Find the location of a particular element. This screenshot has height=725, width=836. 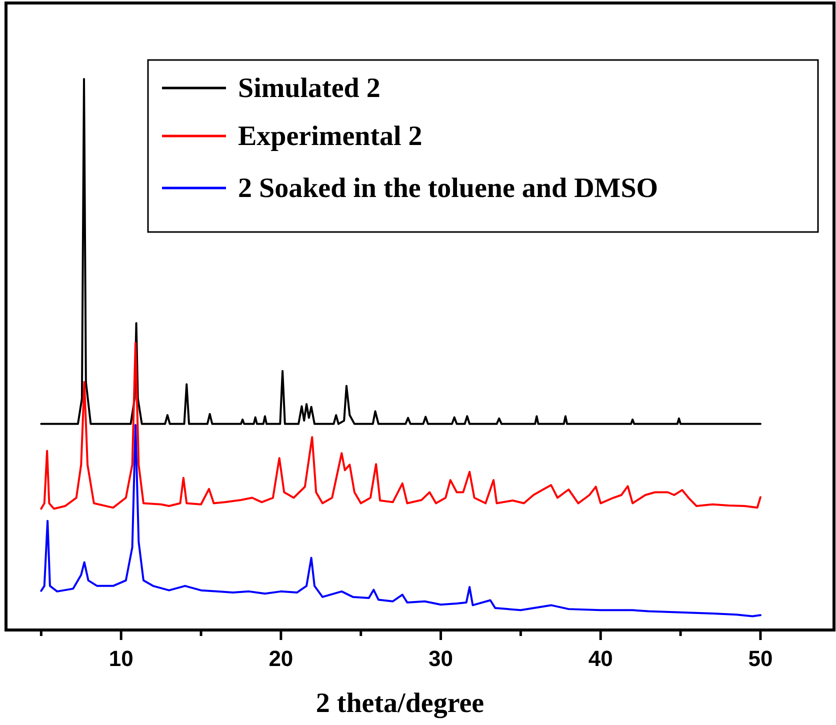

x-tick-label: 20 is located at coordinates (281, 658).